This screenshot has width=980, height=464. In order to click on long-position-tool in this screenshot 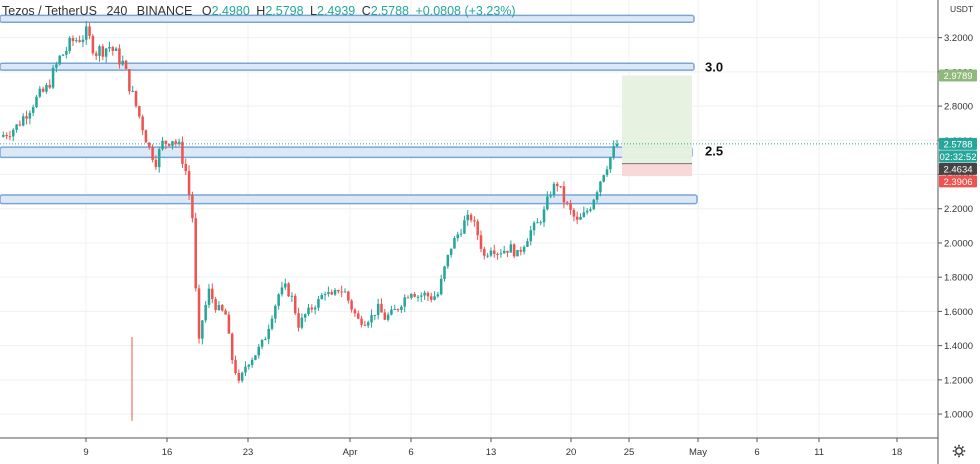, I will do `click(657, 126)`.